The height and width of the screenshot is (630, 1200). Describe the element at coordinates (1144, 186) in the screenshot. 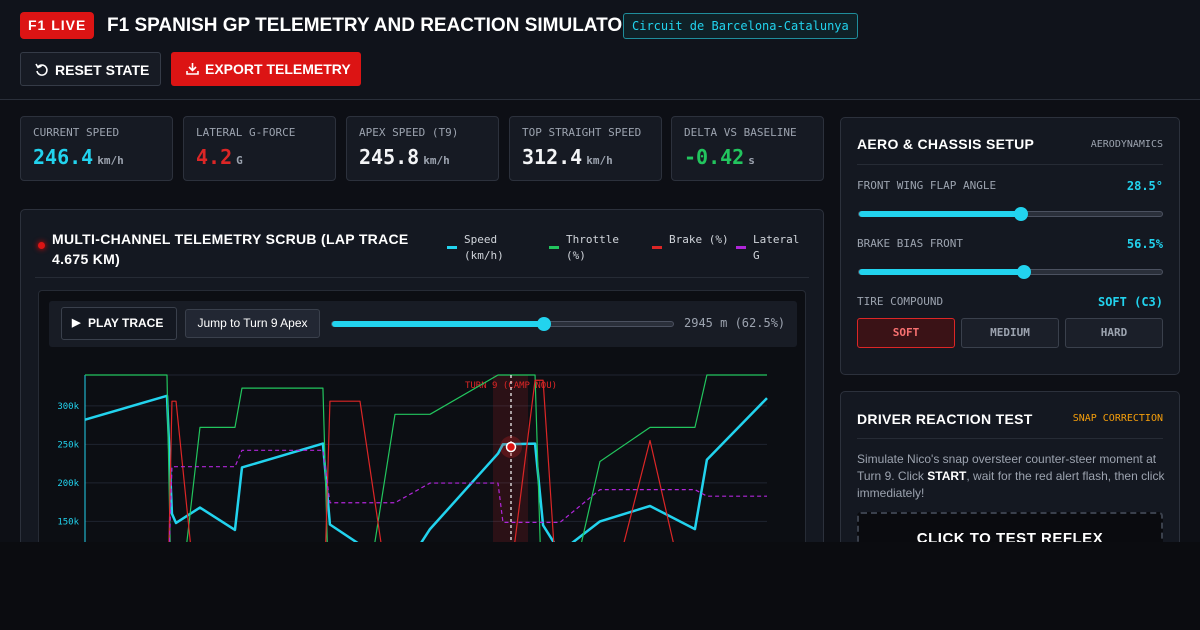

I see `wing-value: 28.5°` at that location.